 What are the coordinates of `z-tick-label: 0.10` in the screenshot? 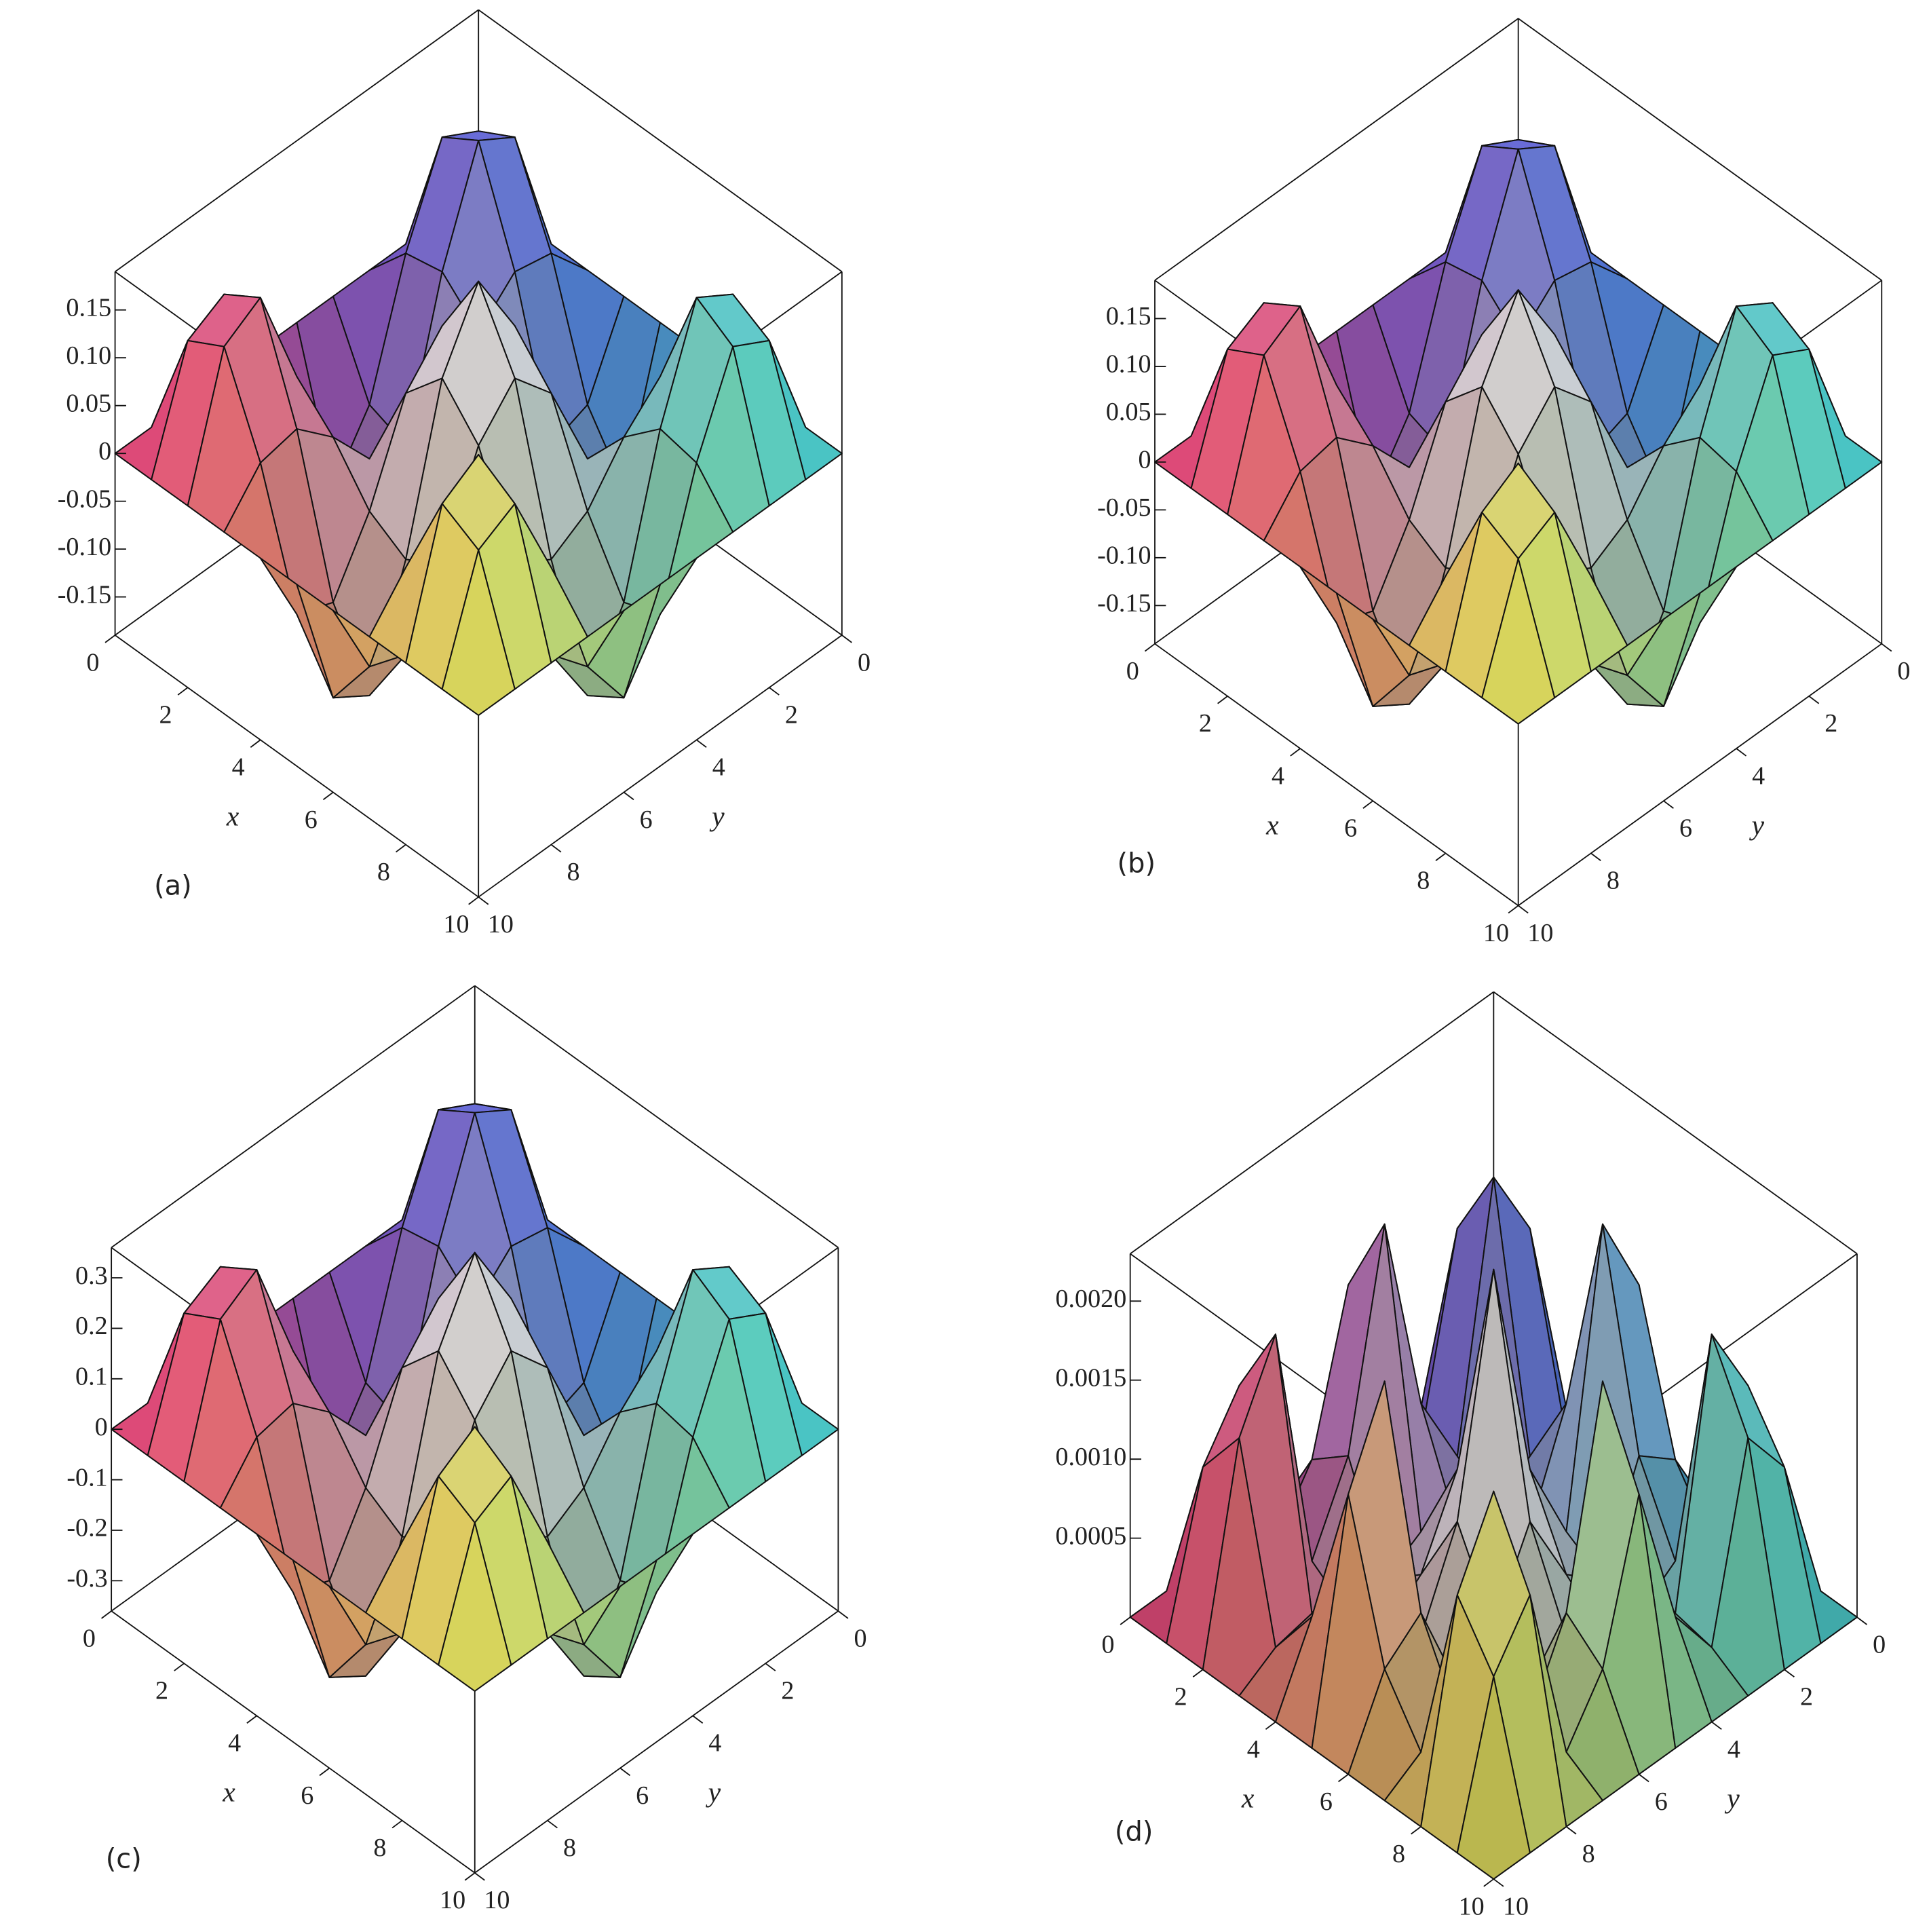 It's located at (1128, 364).